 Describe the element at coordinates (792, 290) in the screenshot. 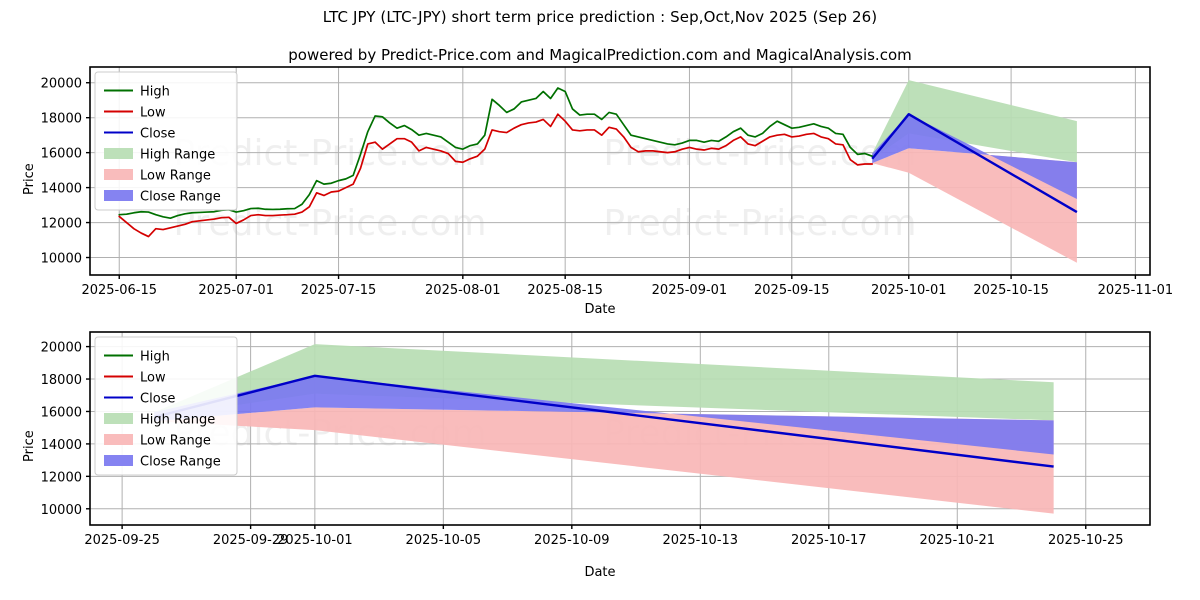

I see `x-tick-label: 2025-09-15` at that location.